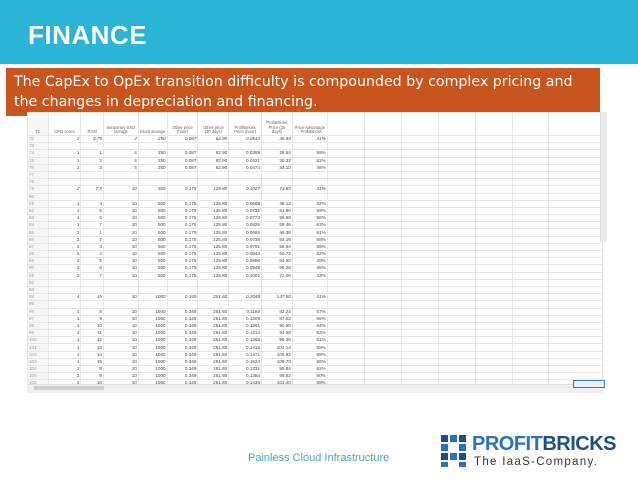 The image size is (638, 479). Describe the element at coordinates (92, 189) in the screenshot. I see `table-cell: 7.5` at that location.